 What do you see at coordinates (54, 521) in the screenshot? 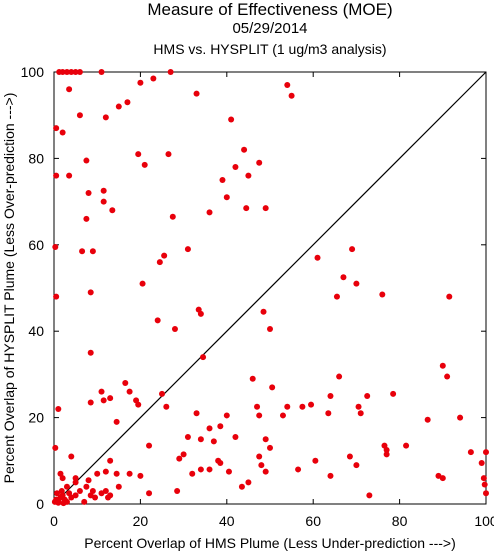
I see `x-tick-label: 0` at bounding box center [54, 521].